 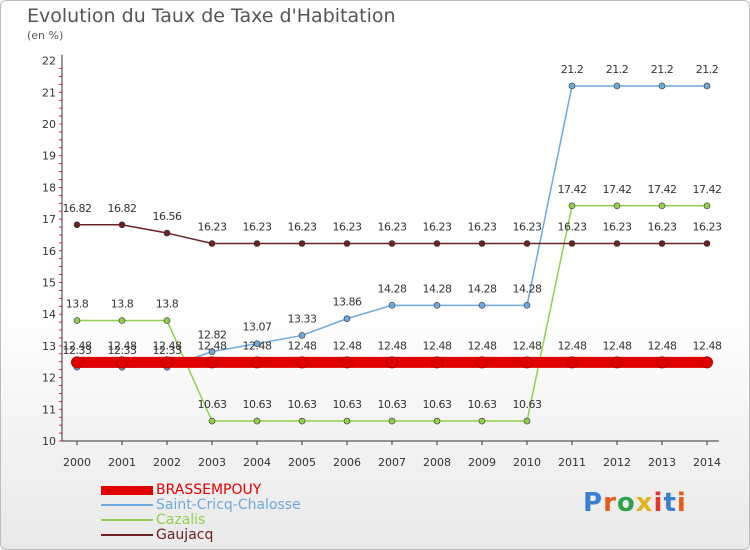 I want to click on data-label: 13.33, so click(x=302, y=318).